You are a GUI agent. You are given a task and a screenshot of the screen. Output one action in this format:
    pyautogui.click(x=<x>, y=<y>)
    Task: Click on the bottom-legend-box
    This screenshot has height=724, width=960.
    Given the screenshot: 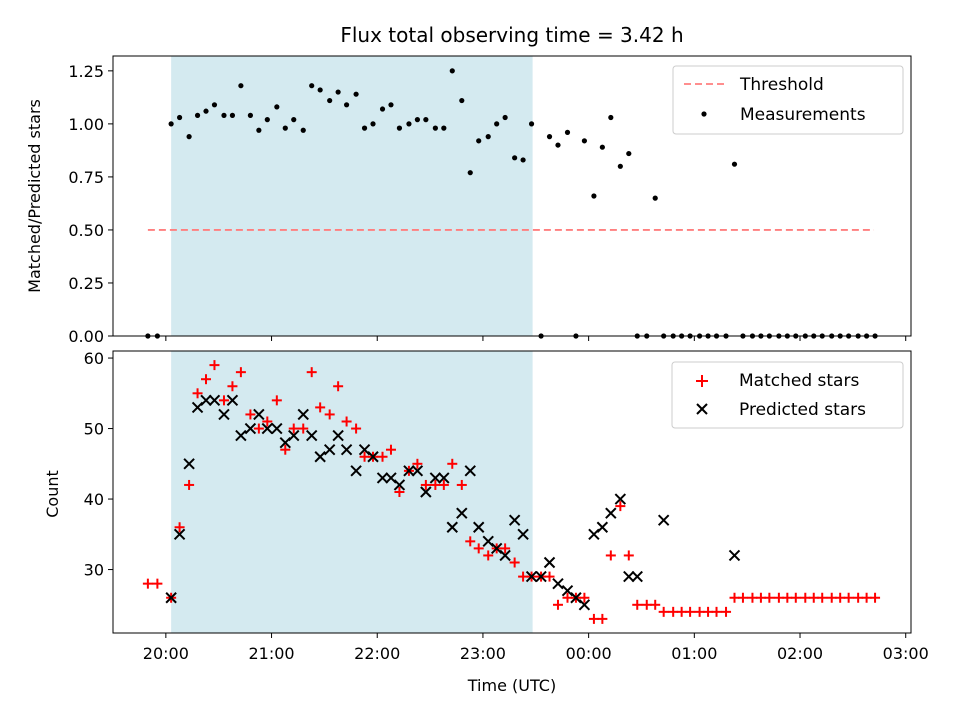 What is the action you would take?
    pyautogui.click(x=787, y=395)
    